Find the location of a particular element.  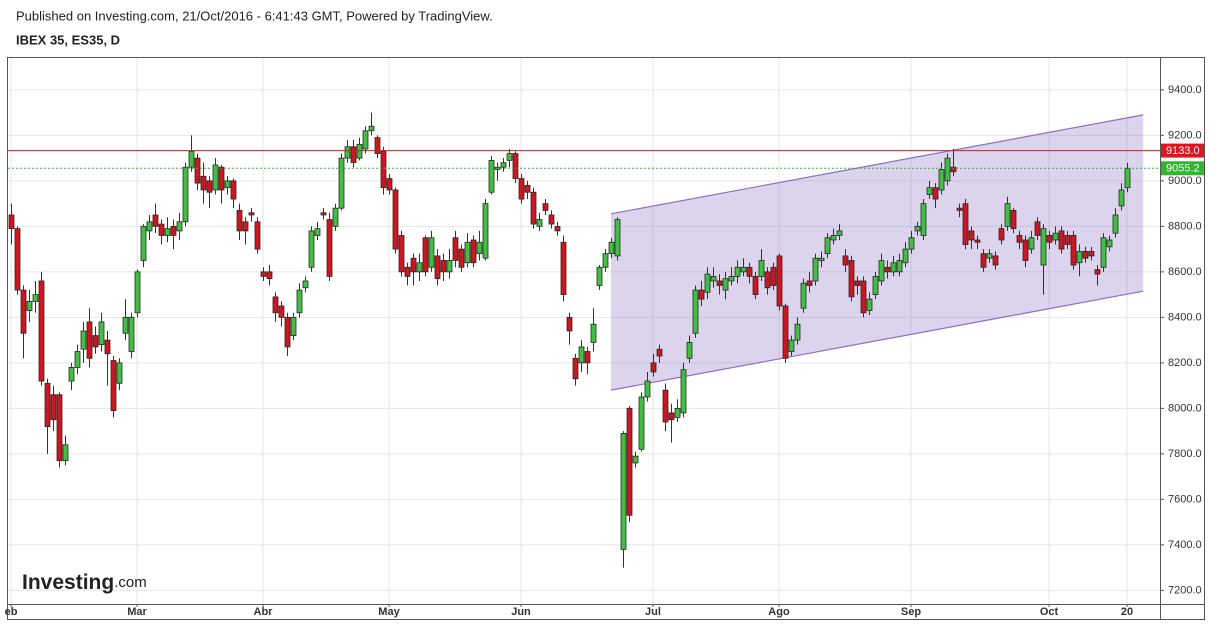

y-tick-label: 8400.0 is located at coordinates (1185, 317).